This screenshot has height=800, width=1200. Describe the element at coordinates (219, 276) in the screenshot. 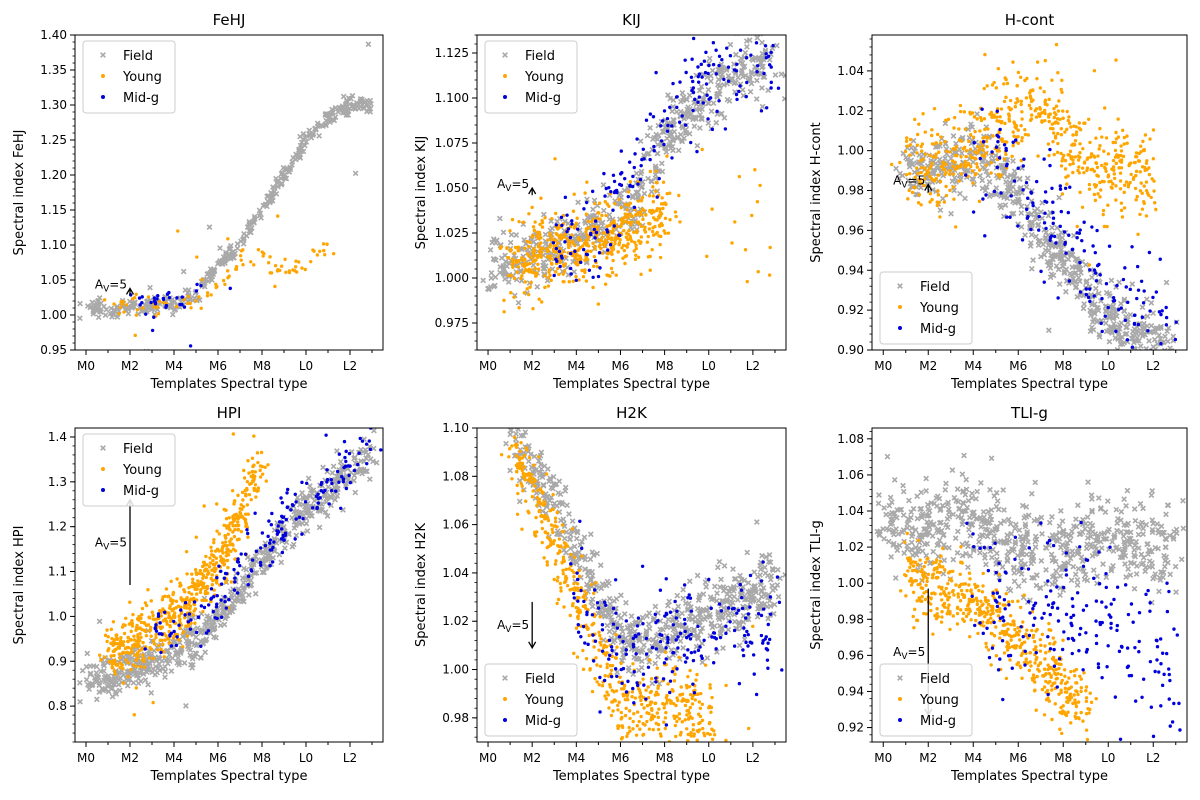

I see `series-young` at that location.